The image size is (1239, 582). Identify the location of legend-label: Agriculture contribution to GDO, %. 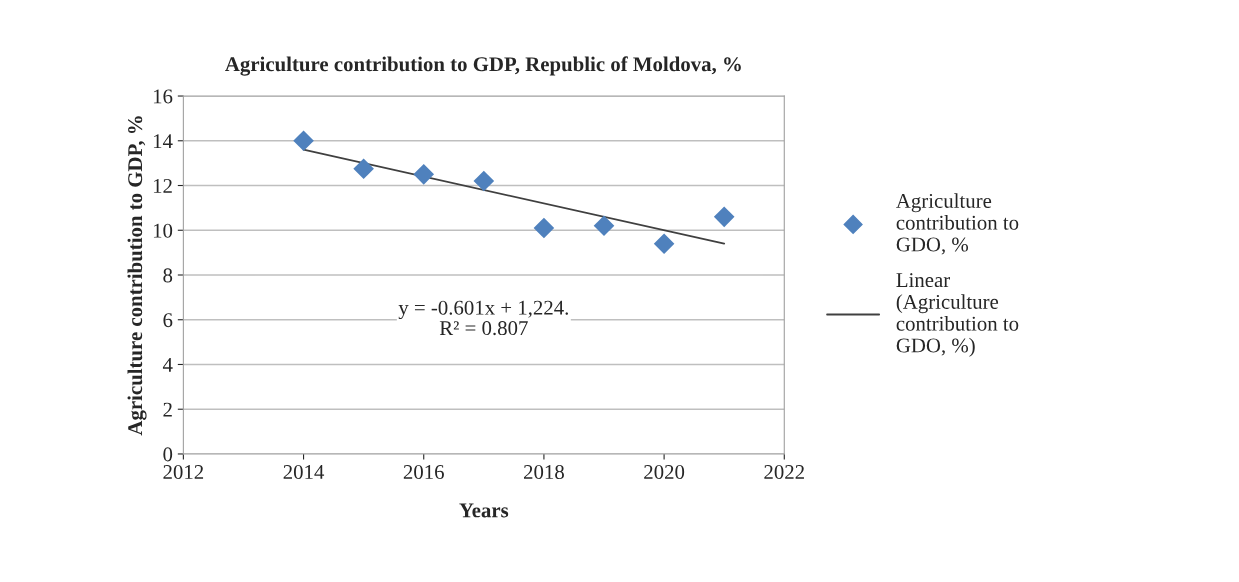
(957, 224).